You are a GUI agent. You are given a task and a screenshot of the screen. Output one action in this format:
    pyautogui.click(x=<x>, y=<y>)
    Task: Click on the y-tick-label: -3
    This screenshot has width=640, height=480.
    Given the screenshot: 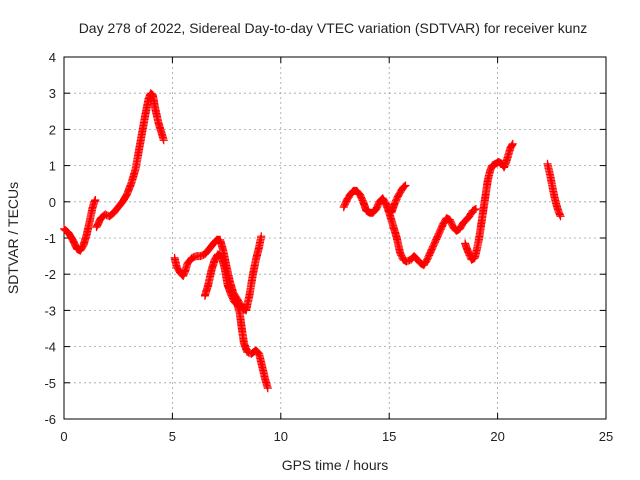 What is the action you would take?
    pyautogui.click(x=50, y=310)
    